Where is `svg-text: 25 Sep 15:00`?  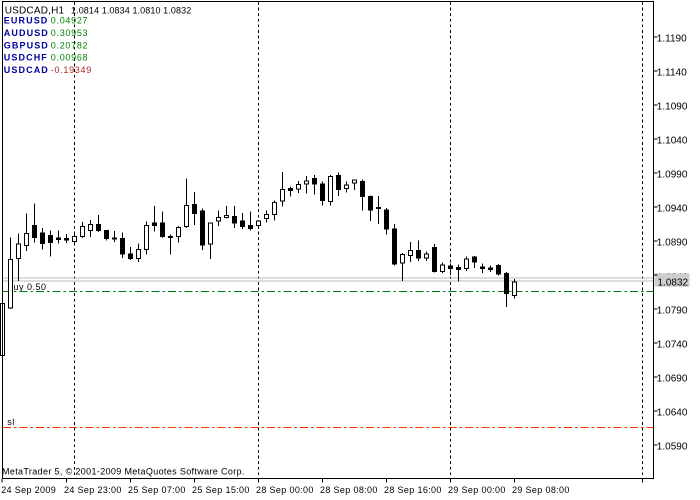
svg-text: 25 Sep 15:00 is located at coordinates (221, 490).